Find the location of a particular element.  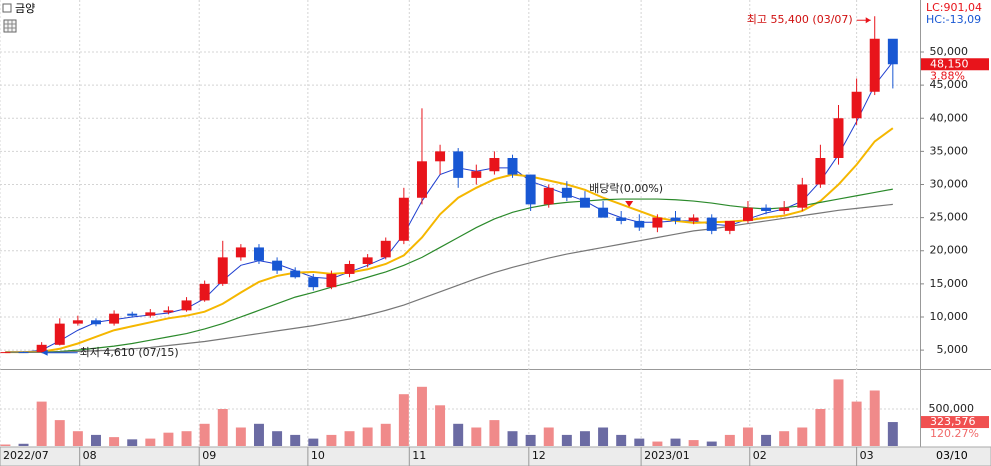

x-tick-label: 08 is located at coordinates (90, 455).